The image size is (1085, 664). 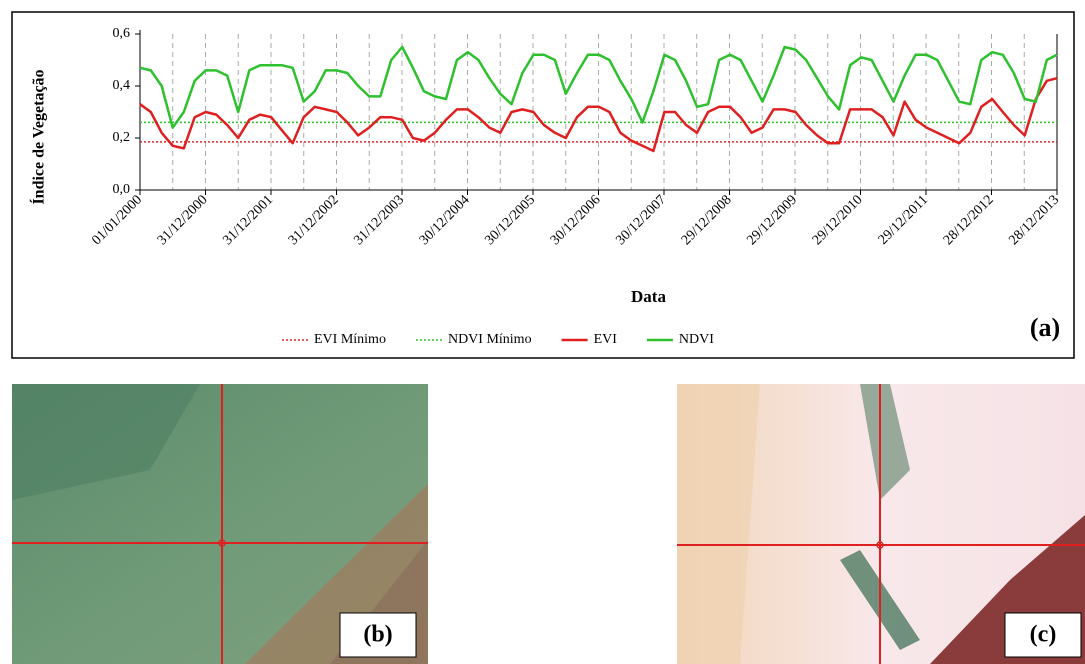 I want to click on y-tick-label: 0,6, so click(x=122, y=33).